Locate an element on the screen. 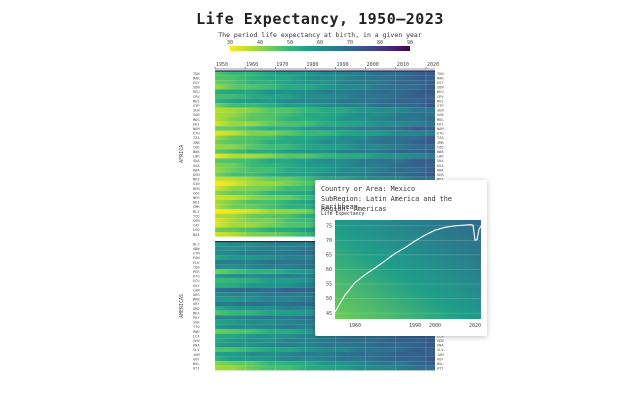  row-label-left: NGA is located at coordinates (196, 235).